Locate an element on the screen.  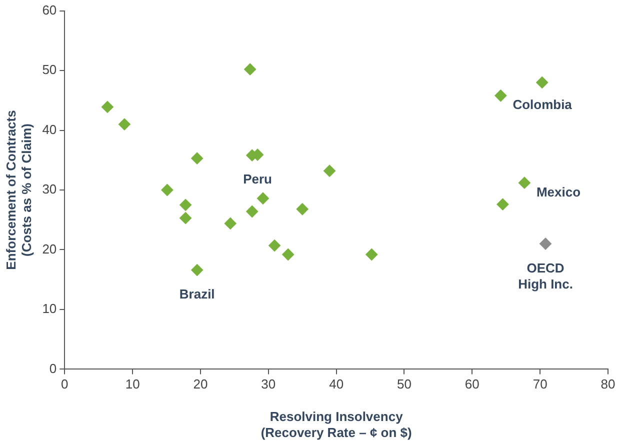
x-tick-label: 30 is located at coordinates (268, 384).